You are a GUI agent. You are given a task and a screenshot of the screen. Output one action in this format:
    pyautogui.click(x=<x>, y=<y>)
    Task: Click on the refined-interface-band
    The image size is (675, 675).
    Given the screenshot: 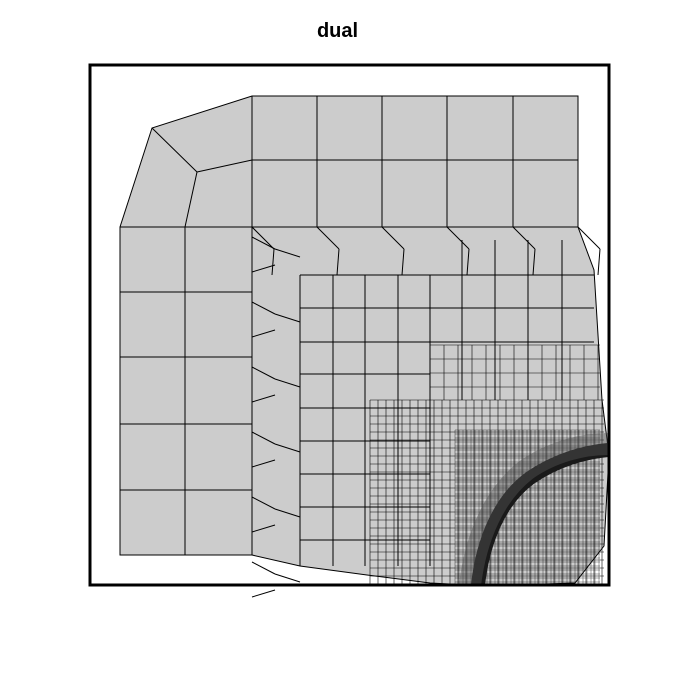 What is the action you would take?
    pyautogui.click(x=540, y=514)
    